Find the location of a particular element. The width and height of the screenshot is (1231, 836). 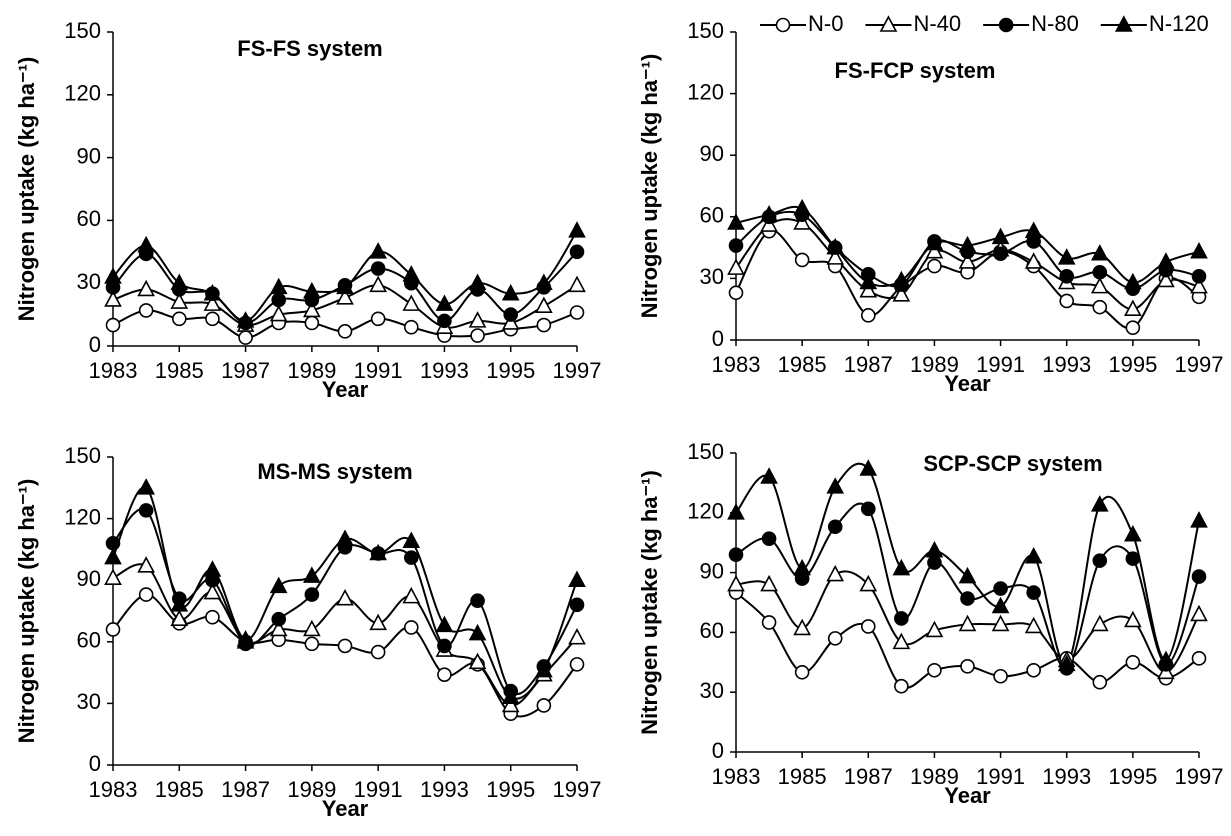

x-tick-label: 1983 is located at coordinates (736, 364).